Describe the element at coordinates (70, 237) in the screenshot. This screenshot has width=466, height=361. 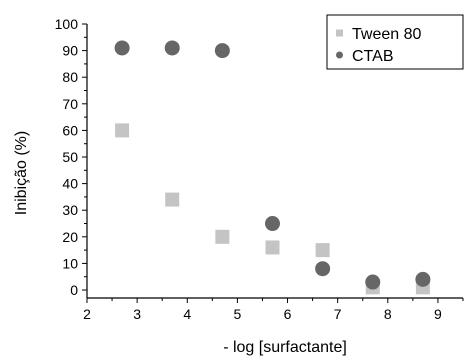
I see `y-tick-label: 20` at that location.